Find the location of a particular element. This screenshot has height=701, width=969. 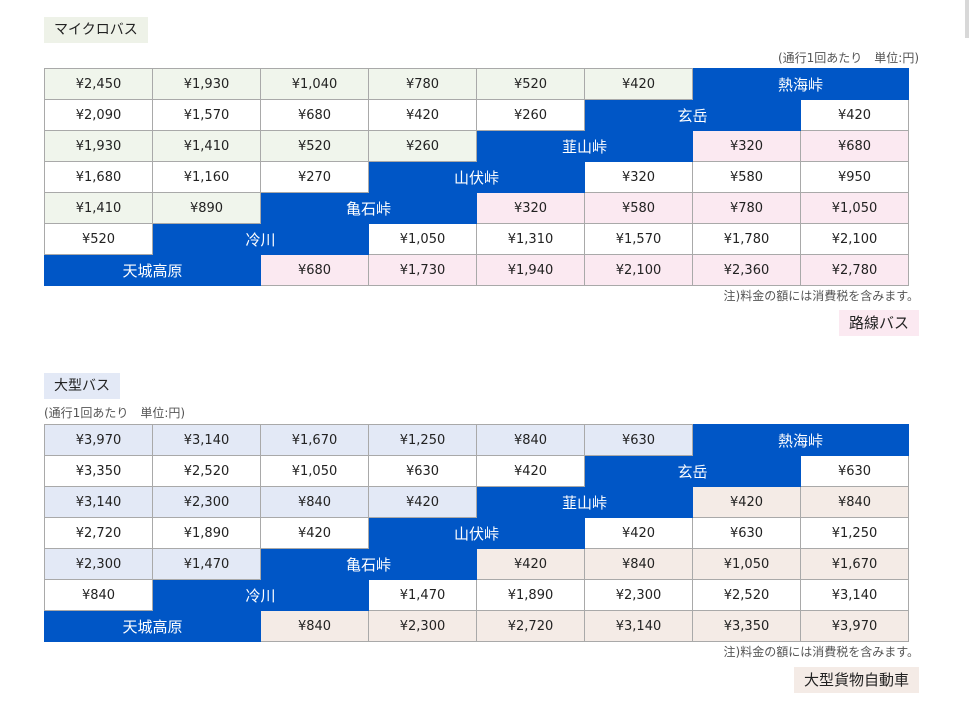

fare-cell: ¥1,040 is located at coordinates (314, 84).